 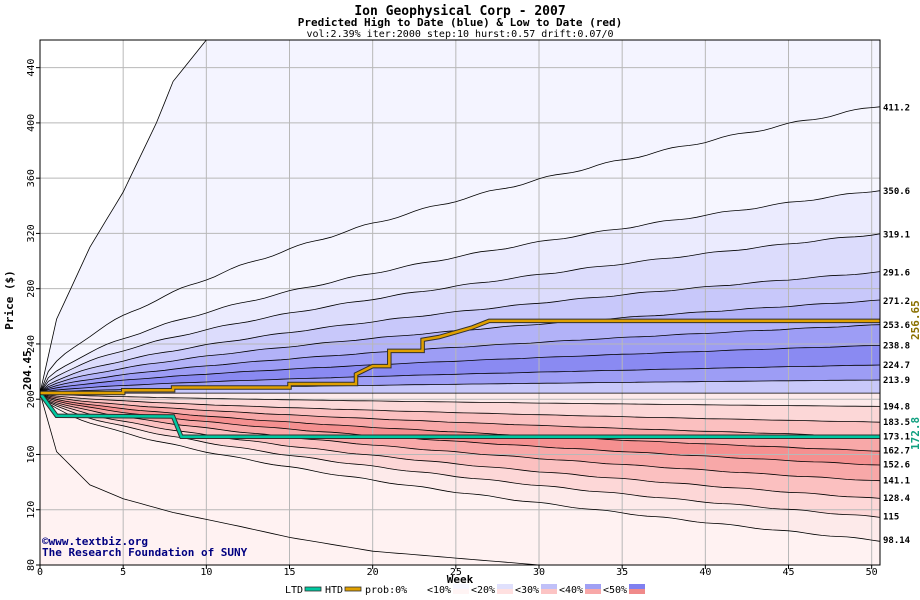 I want to click on y-tick-label: 120, so click(x=31, y=510).